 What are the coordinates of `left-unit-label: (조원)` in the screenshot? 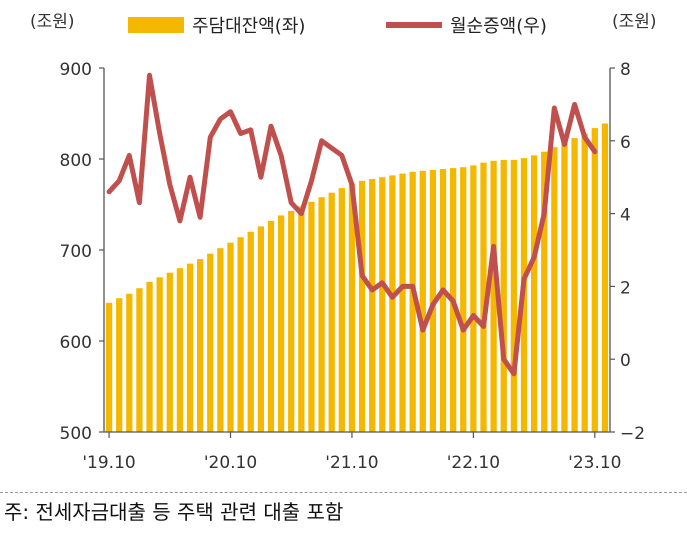 It's located at (52, 22).